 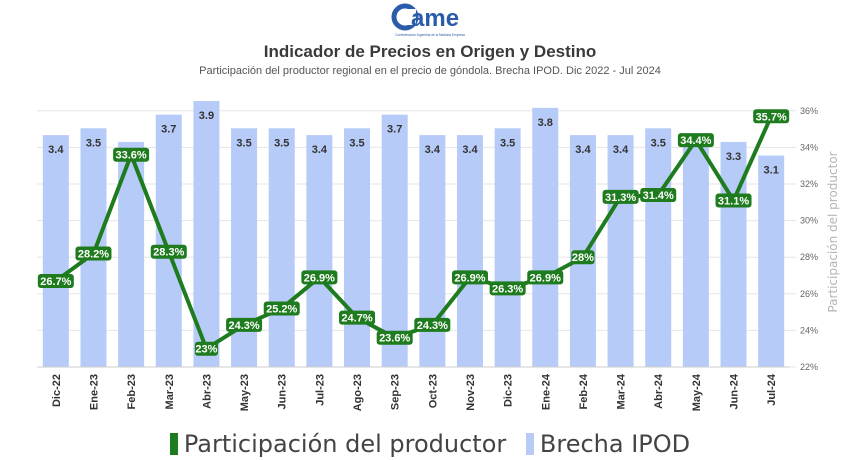 What do you see at coordinates (94, 392) in the screenshot?
I see `x-tick-label: Ene-23` at bounding box center [94, 392].